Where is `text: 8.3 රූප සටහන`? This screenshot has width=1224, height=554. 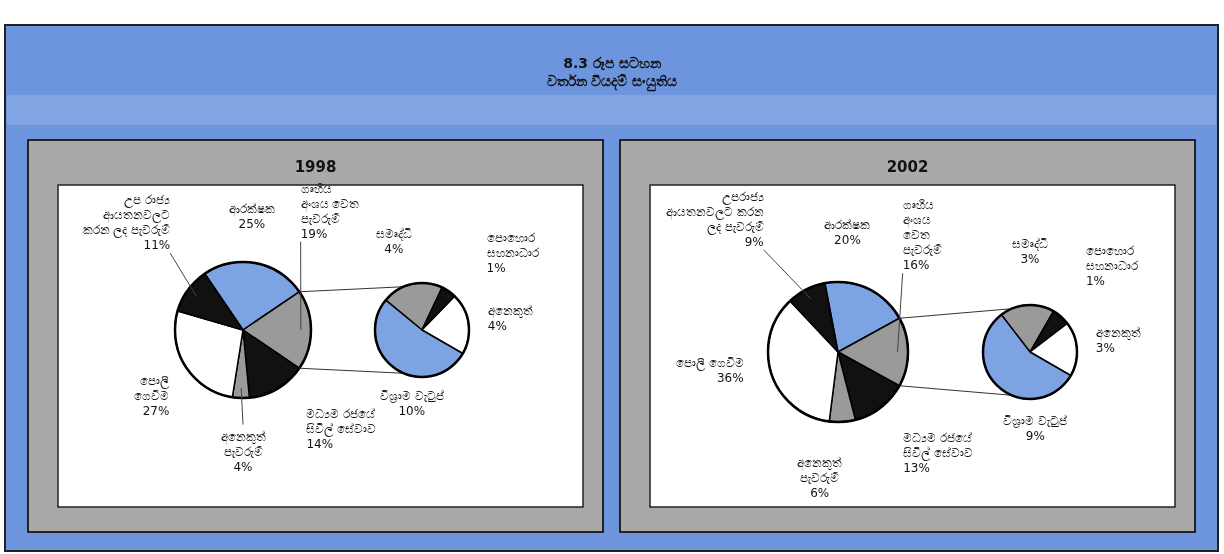
text: 8.3 රූප සටහන is located at coordinates (612, 63).